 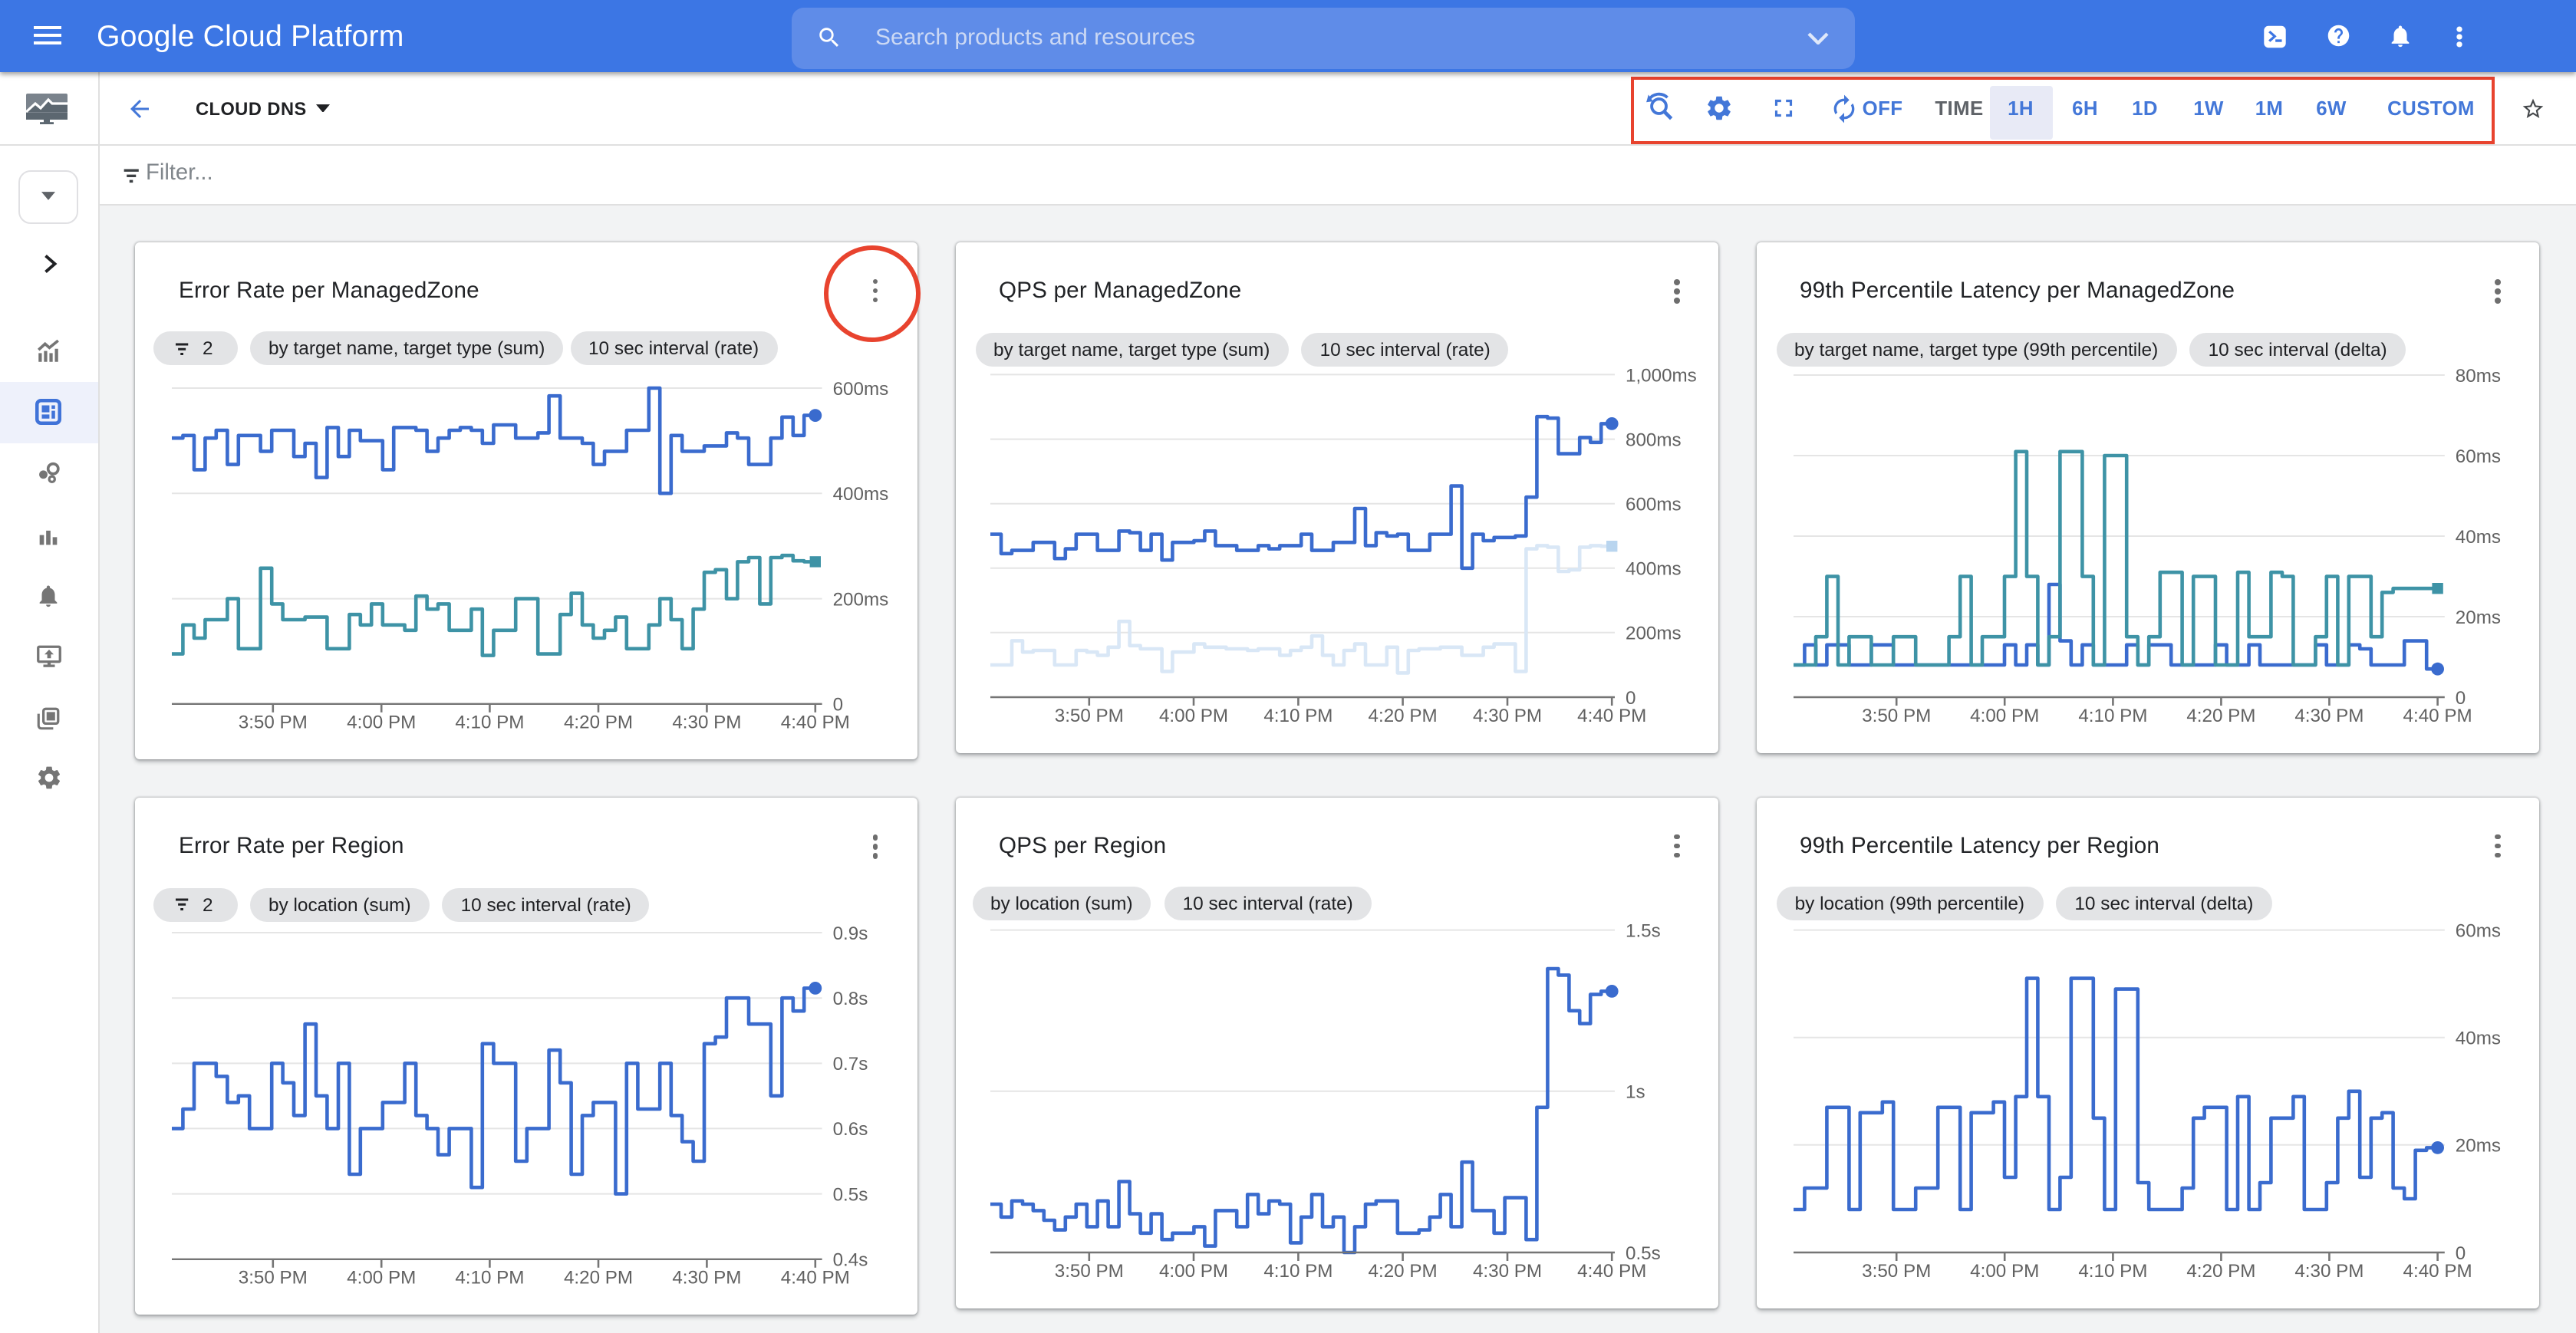 I want to click on svg-text: 0.7s, so click(x=850, y=1065).